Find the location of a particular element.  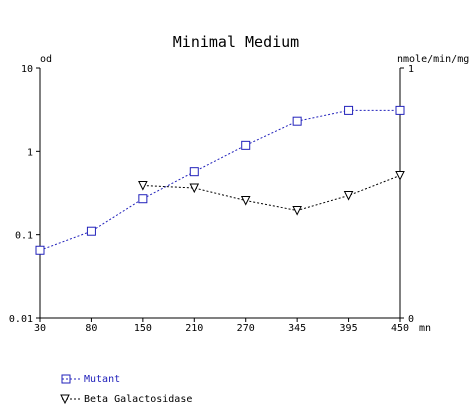

series-1-line is located at coordinates (271, 193).